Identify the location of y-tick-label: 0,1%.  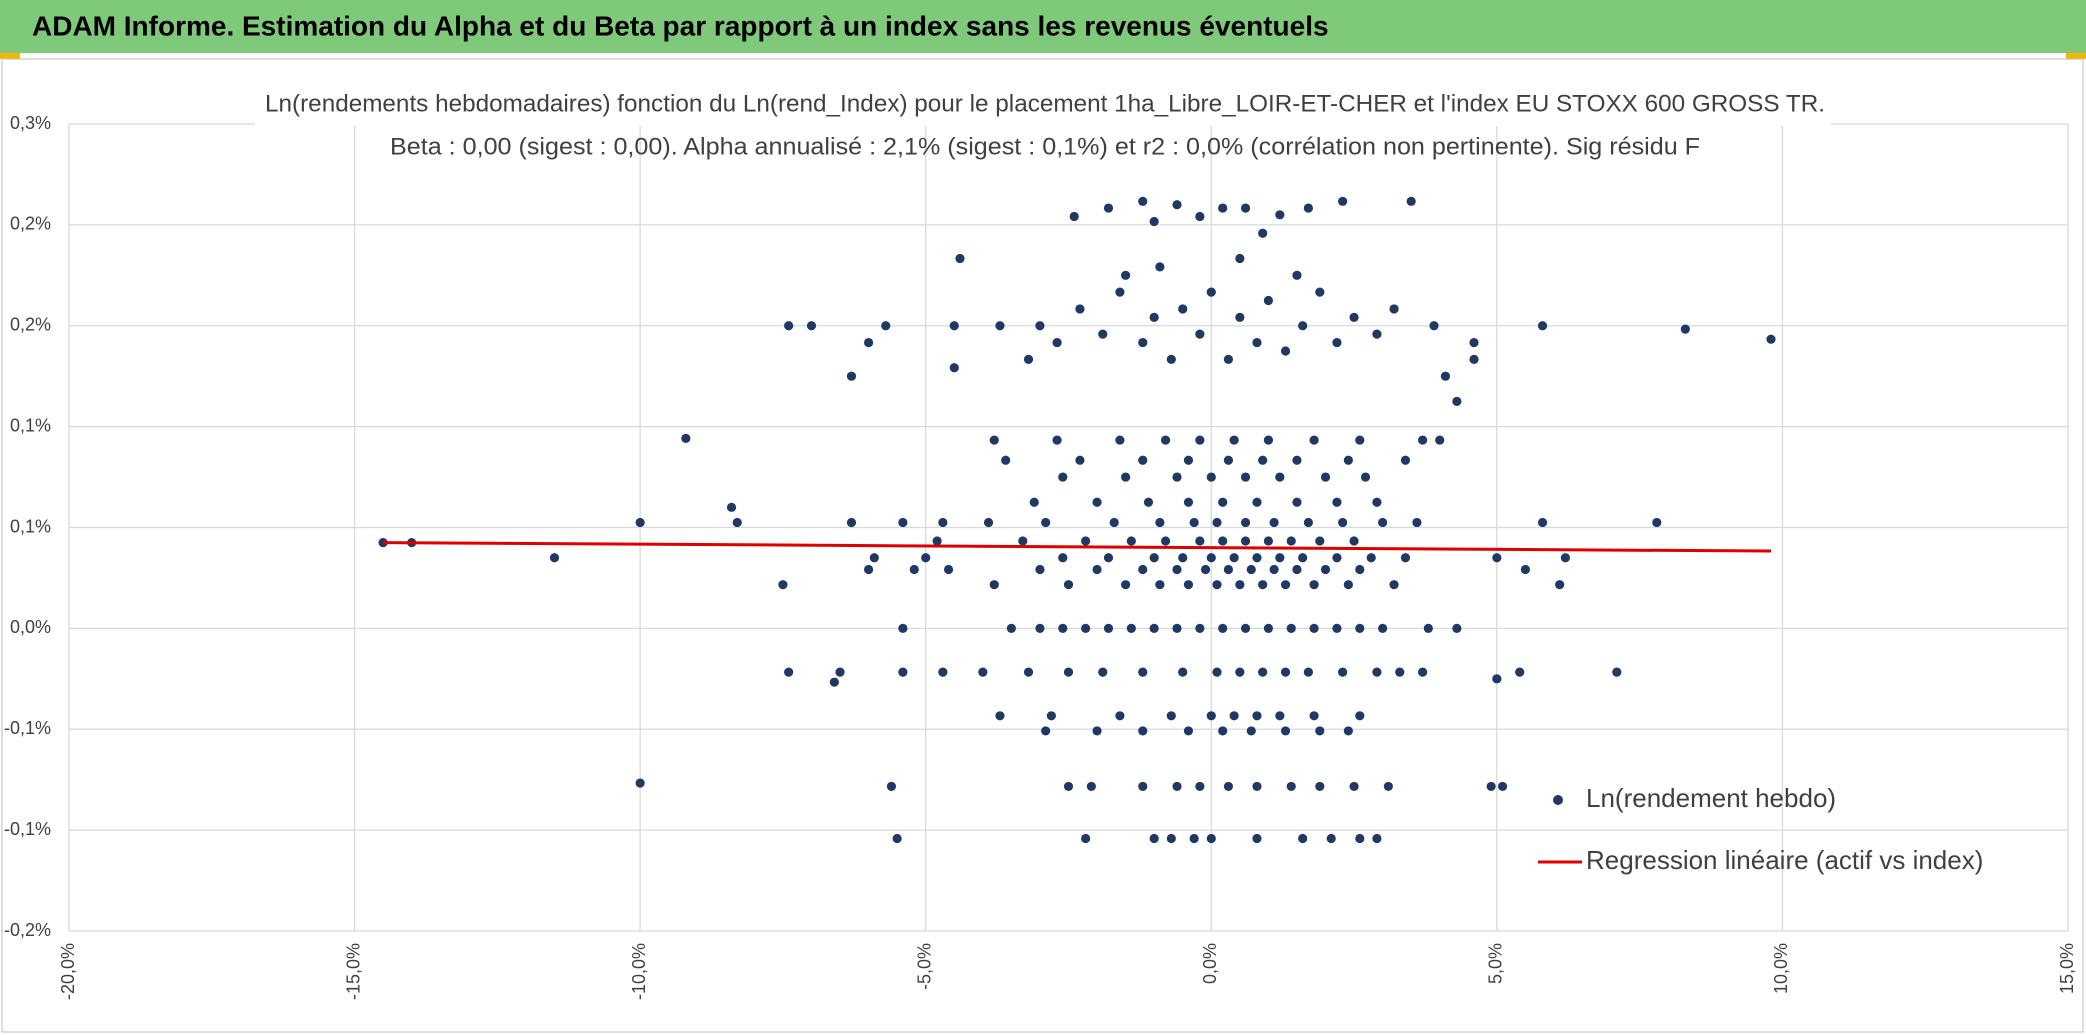
(30, 526).